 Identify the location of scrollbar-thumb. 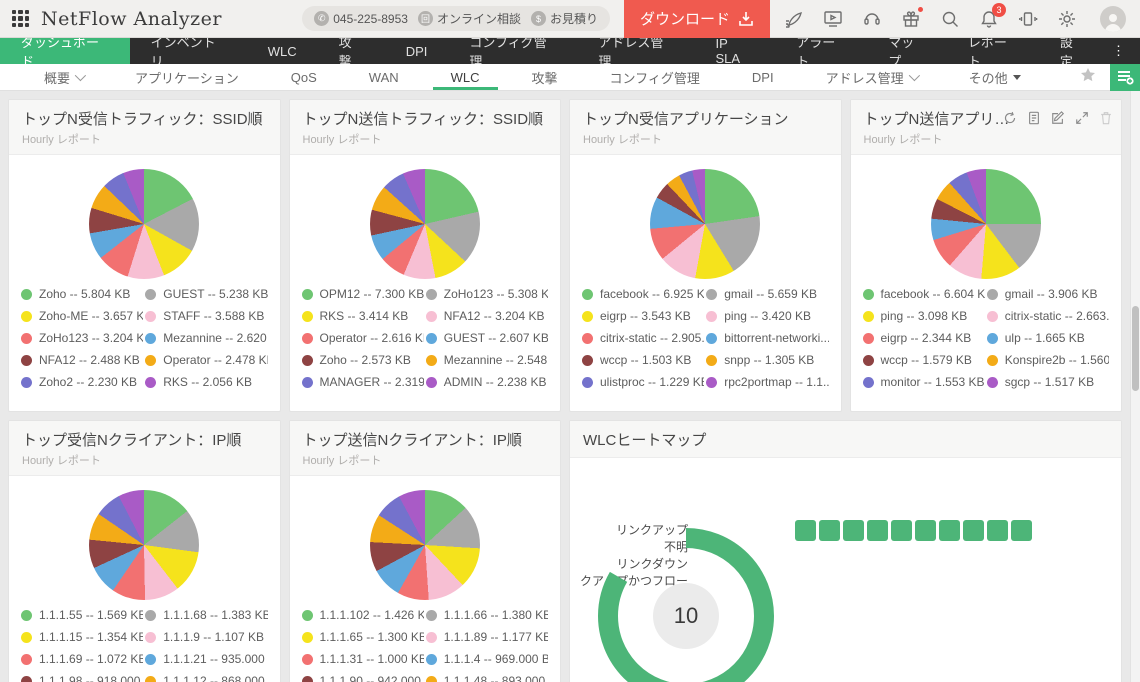
(1135, 348).